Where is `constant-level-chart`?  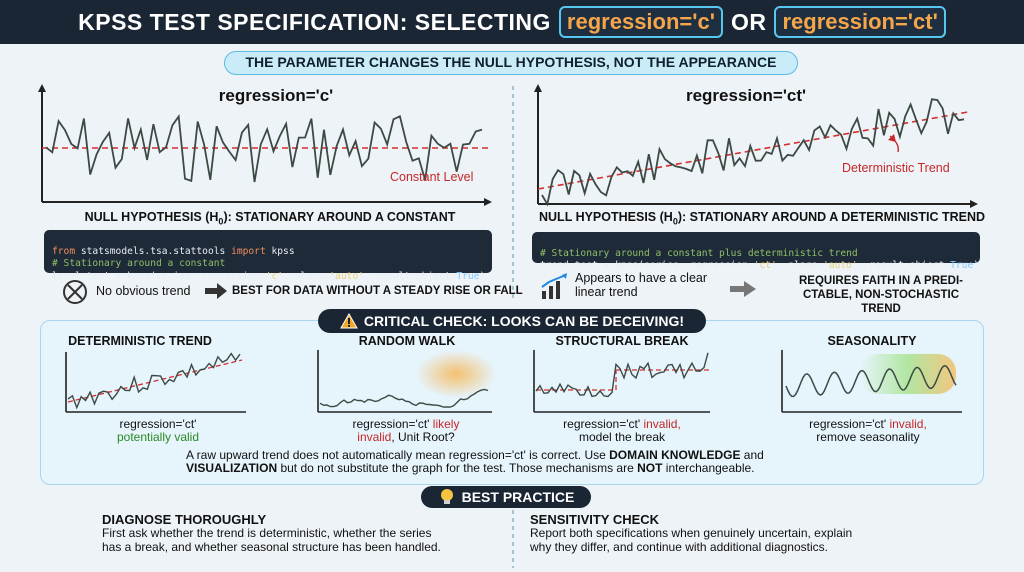
constant-level-chart is located at coordinates (265, 145).